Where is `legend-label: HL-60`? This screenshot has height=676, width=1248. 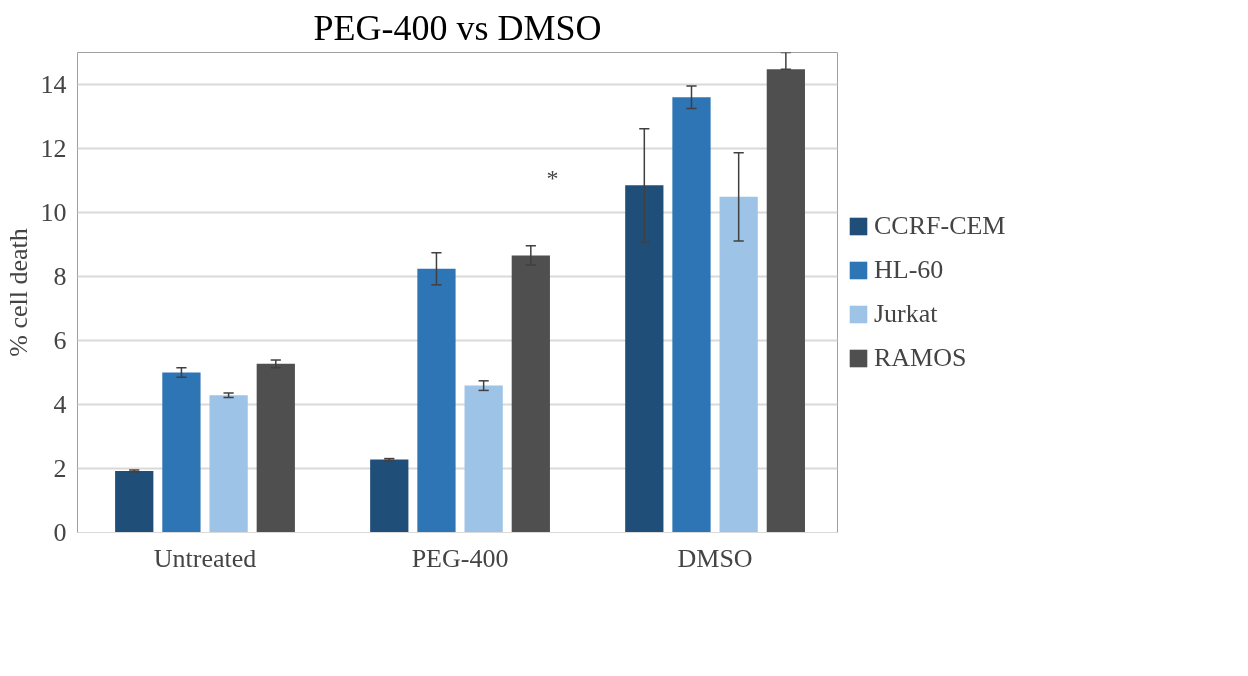 legend-label: HL-60 is located at coordinates (909, 270).